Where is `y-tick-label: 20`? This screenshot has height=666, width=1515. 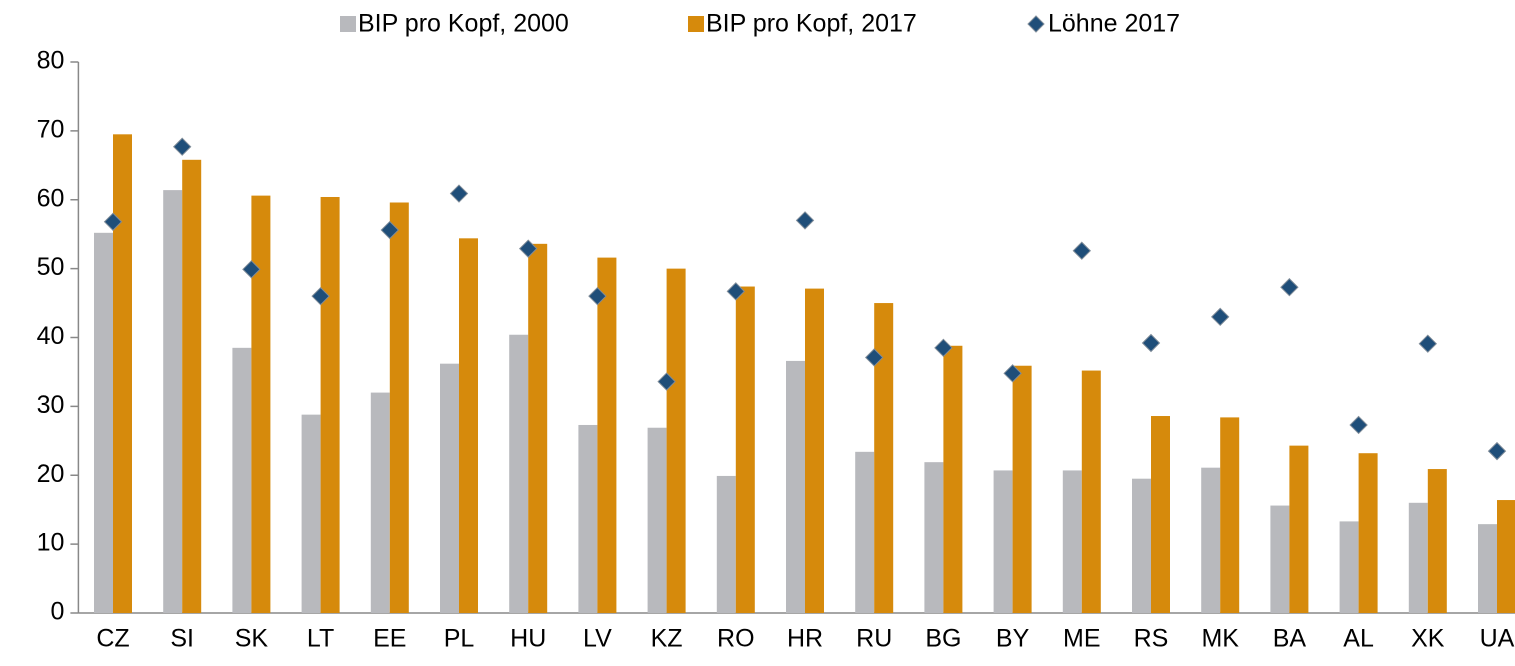
y-tick-label: 20 is located at coordinates (51, 474).